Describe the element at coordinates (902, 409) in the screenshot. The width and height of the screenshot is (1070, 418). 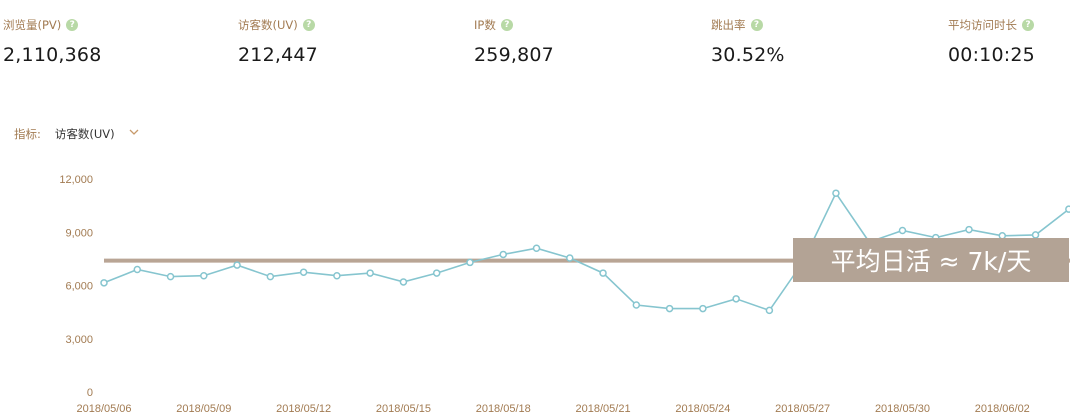
I see `x-tick-label: 2018/05/30` at that location.